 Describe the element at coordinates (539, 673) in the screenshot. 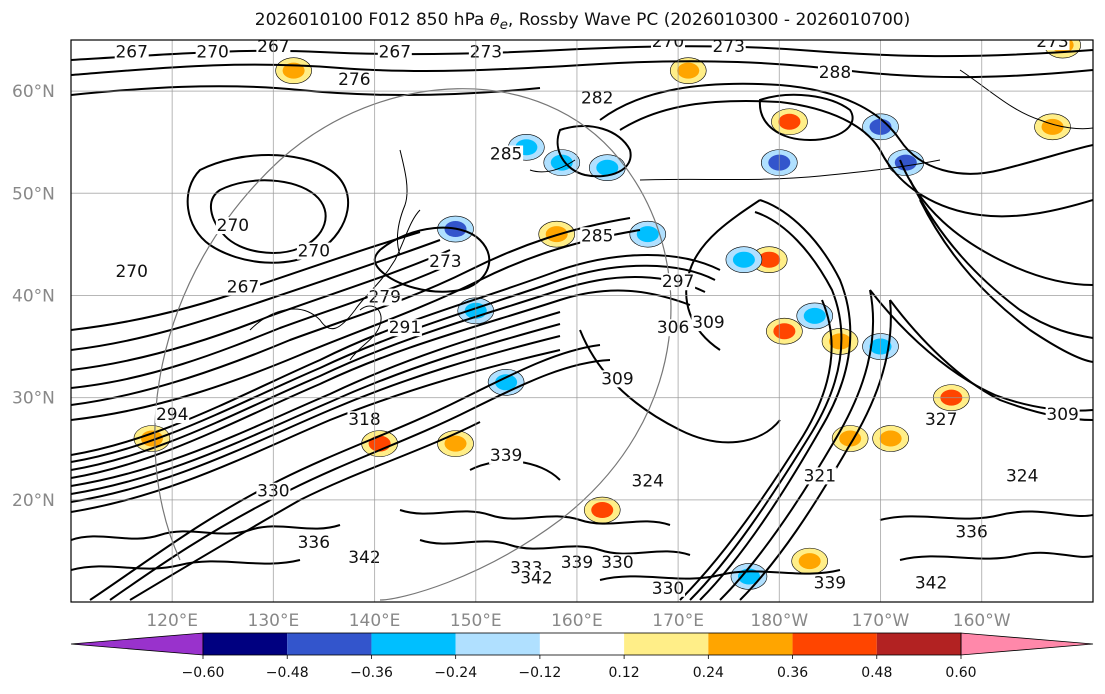

I see `colorbar-tick-label: −0.12` at that location.